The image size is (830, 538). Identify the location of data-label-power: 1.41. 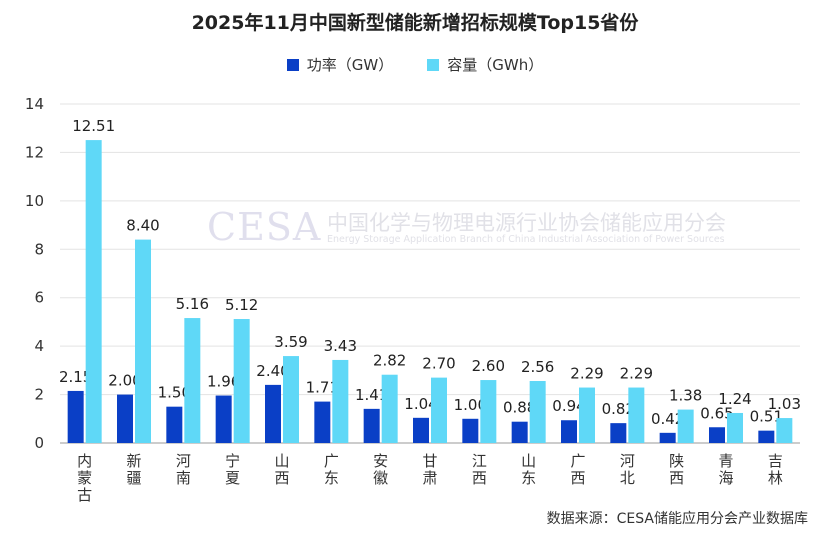
(371, 395).